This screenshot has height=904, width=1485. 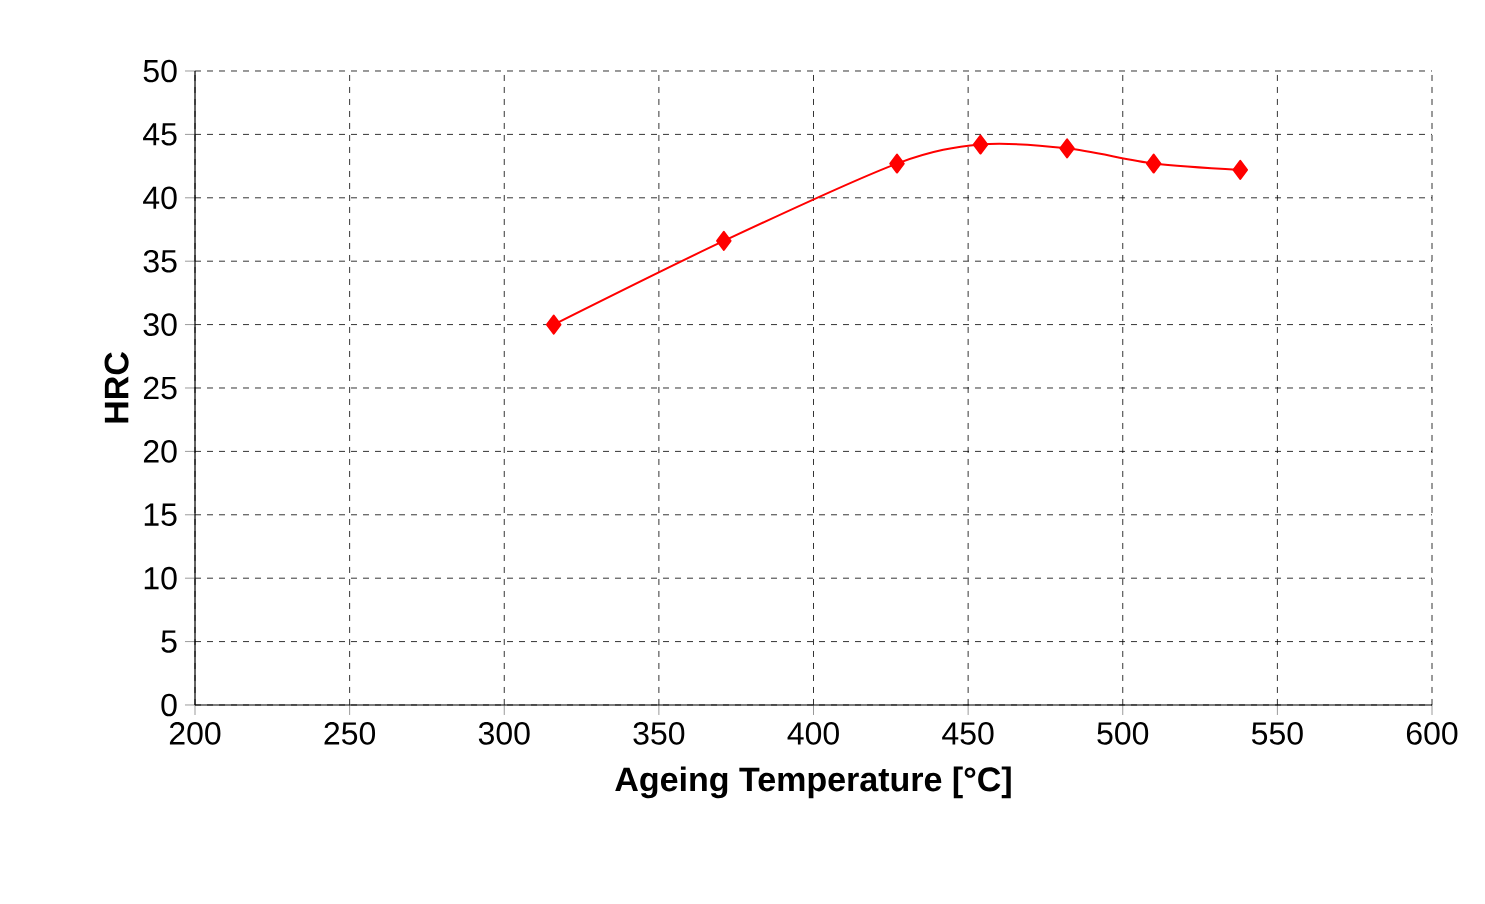 I want to click on y-tick-label: 10, so click(x=160, y=578).